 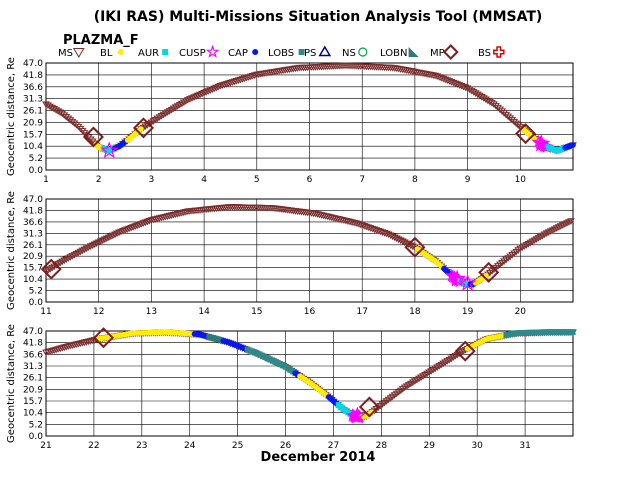 I want to click on mission-name: PLAZMA_F, so click(x=101, y=40).